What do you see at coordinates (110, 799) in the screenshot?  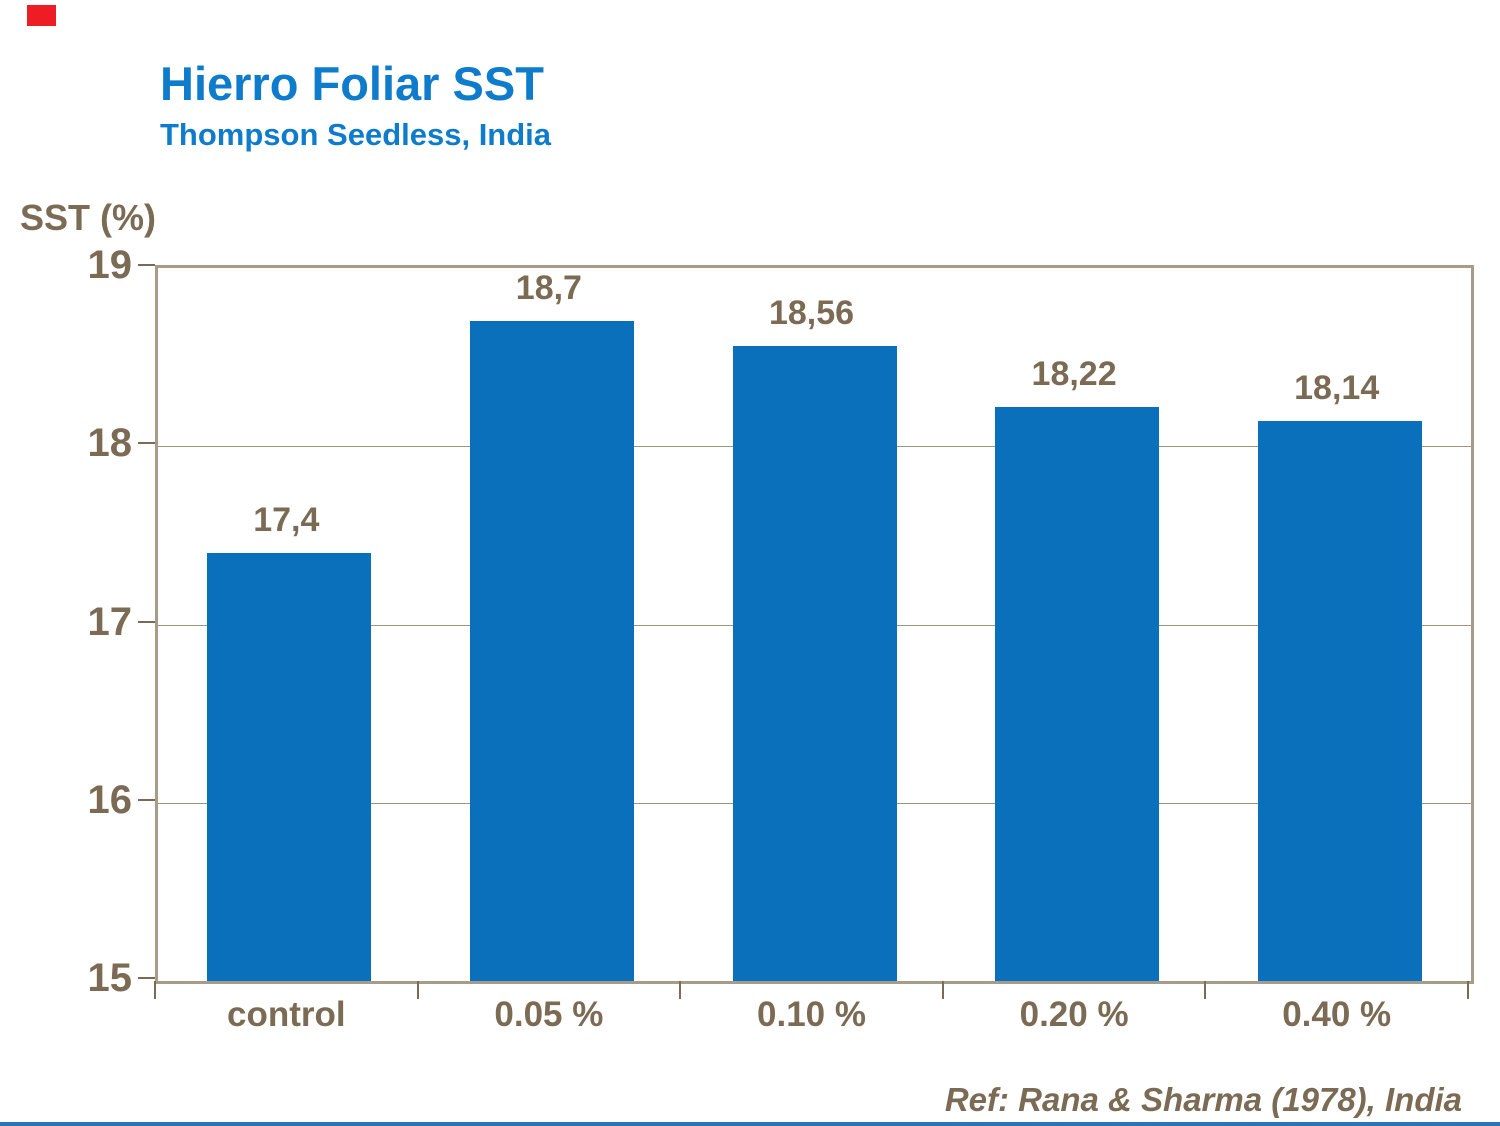 I see `y-tick-label-16: 16` at bounding box center [110, 799].